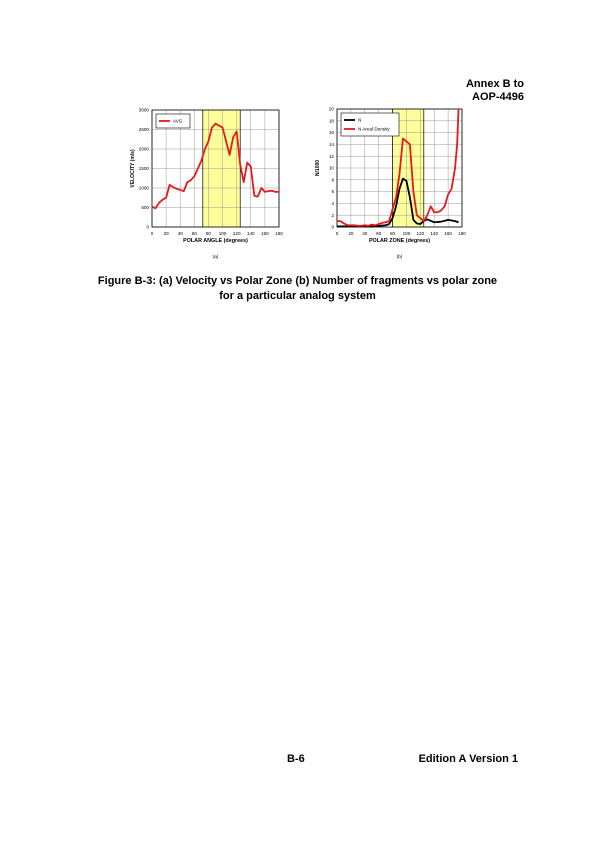  What do you see at coordinates (318, 168) in the screenshot?
I see `chart-2-y-axis-label: N/1000` at bounding box center [318, 168].